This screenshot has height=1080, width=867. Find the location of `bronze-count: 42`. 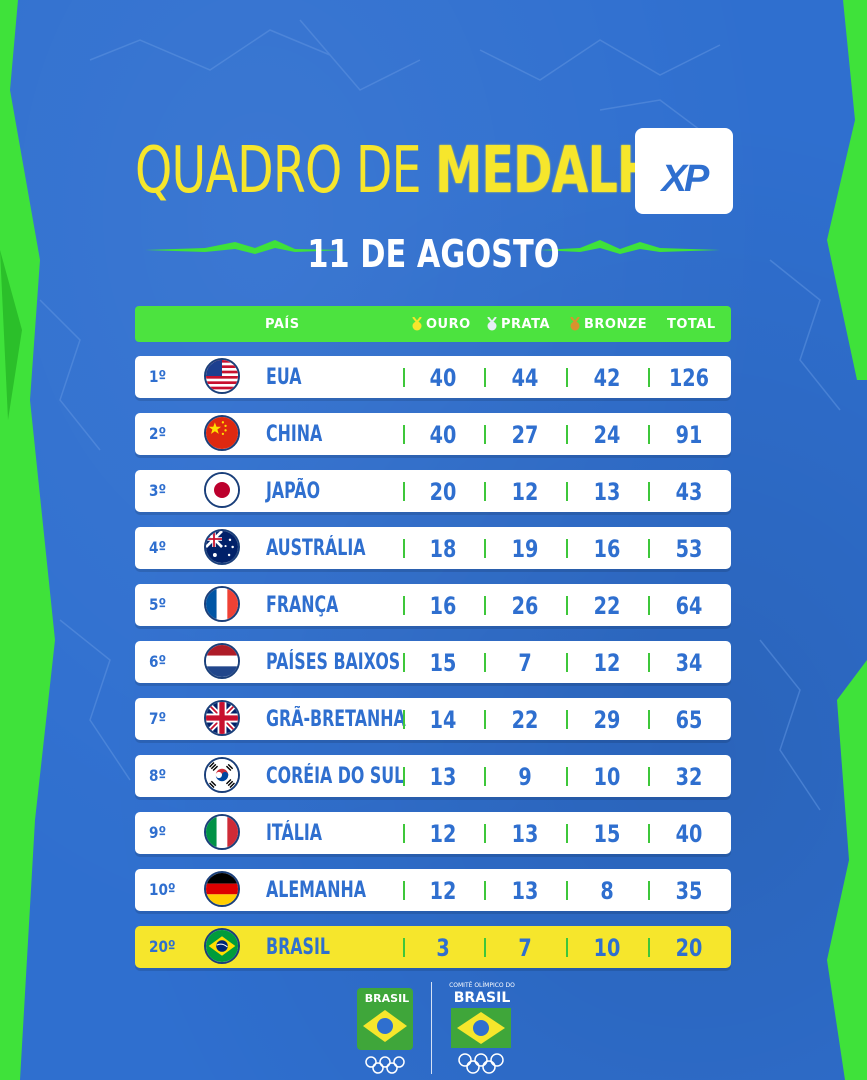

bronze-count: 42 is located at coordinates (607, 378).